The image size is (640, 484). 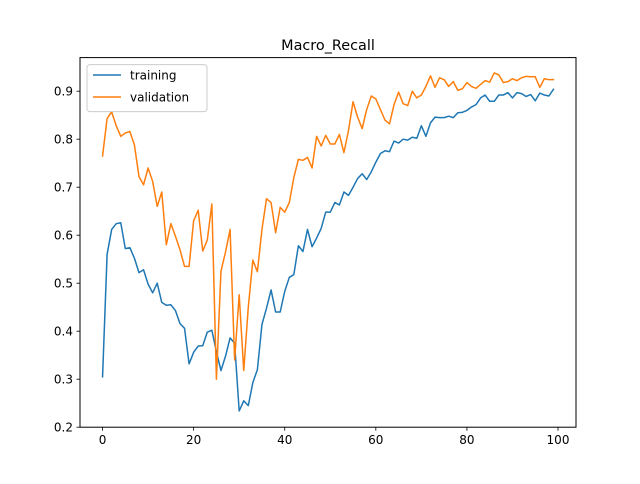 I want to click on x-tick-label: 20, so click(x=193, y=440).